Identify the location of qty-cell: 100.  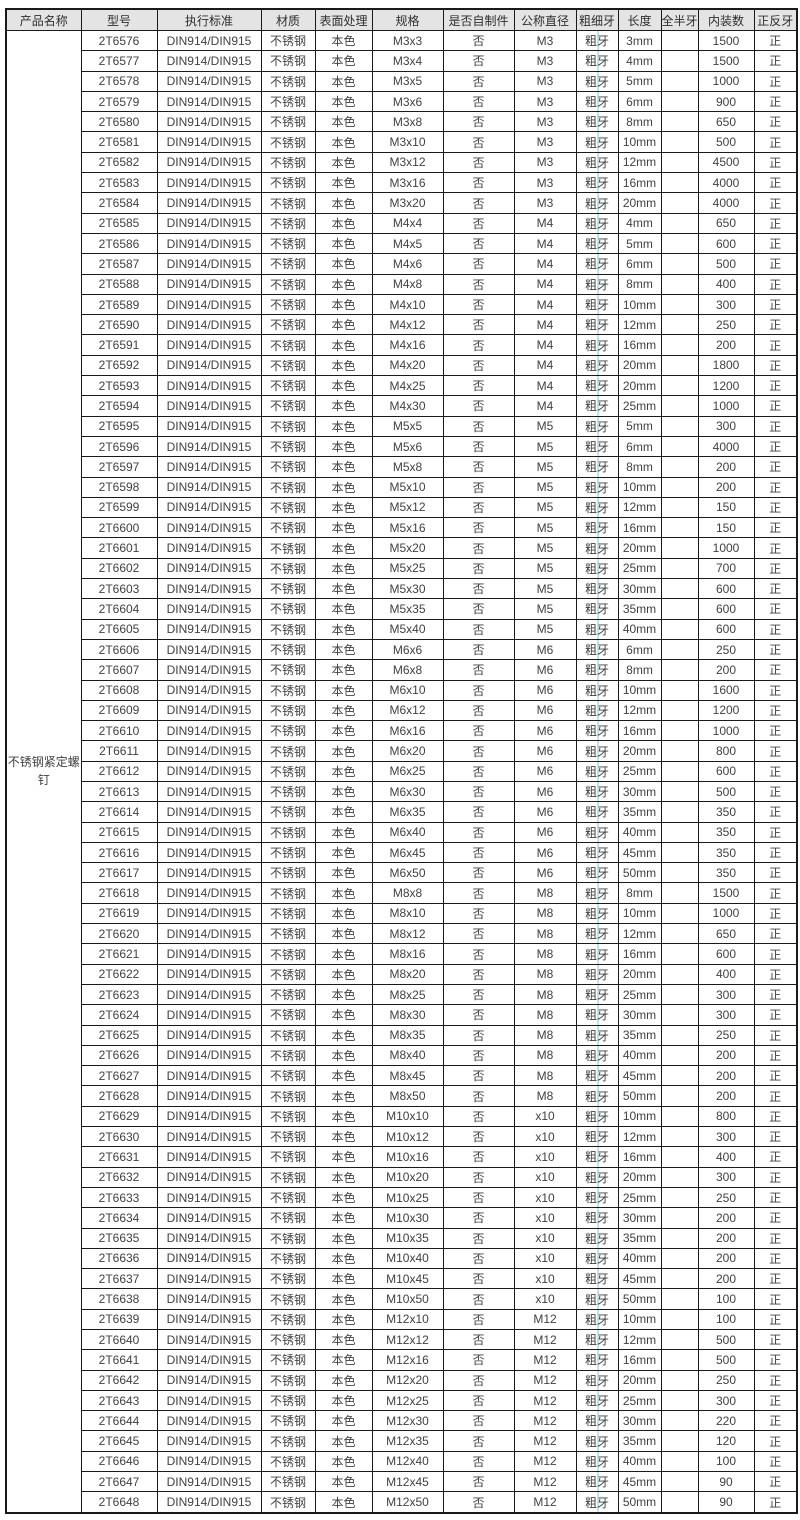
(726, 1319).